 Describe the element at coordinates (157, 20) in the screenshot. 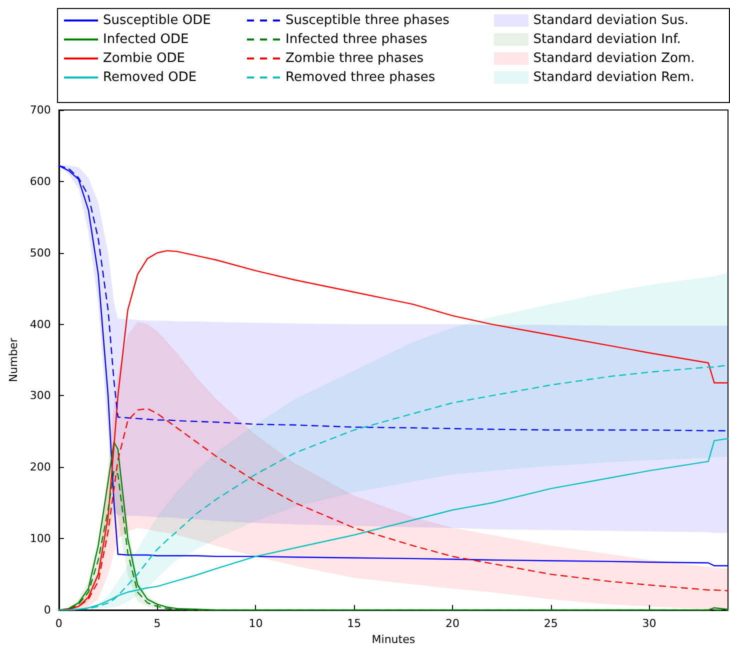

I see `legend-label: Susceptible ODE` at that location.